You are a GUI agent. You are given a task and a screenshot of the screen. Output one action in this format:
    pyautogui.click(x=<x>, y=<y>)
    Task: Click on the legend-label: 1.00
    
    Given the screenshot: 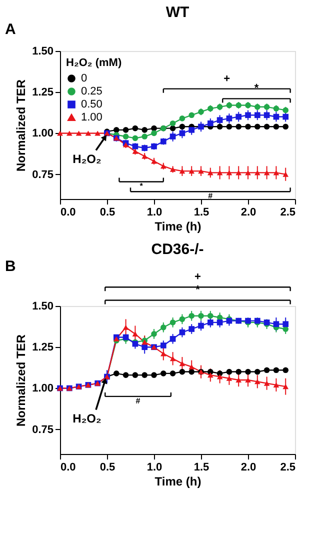 What is the action you would take?
    pyautogui.click(x=91, y=118)
    